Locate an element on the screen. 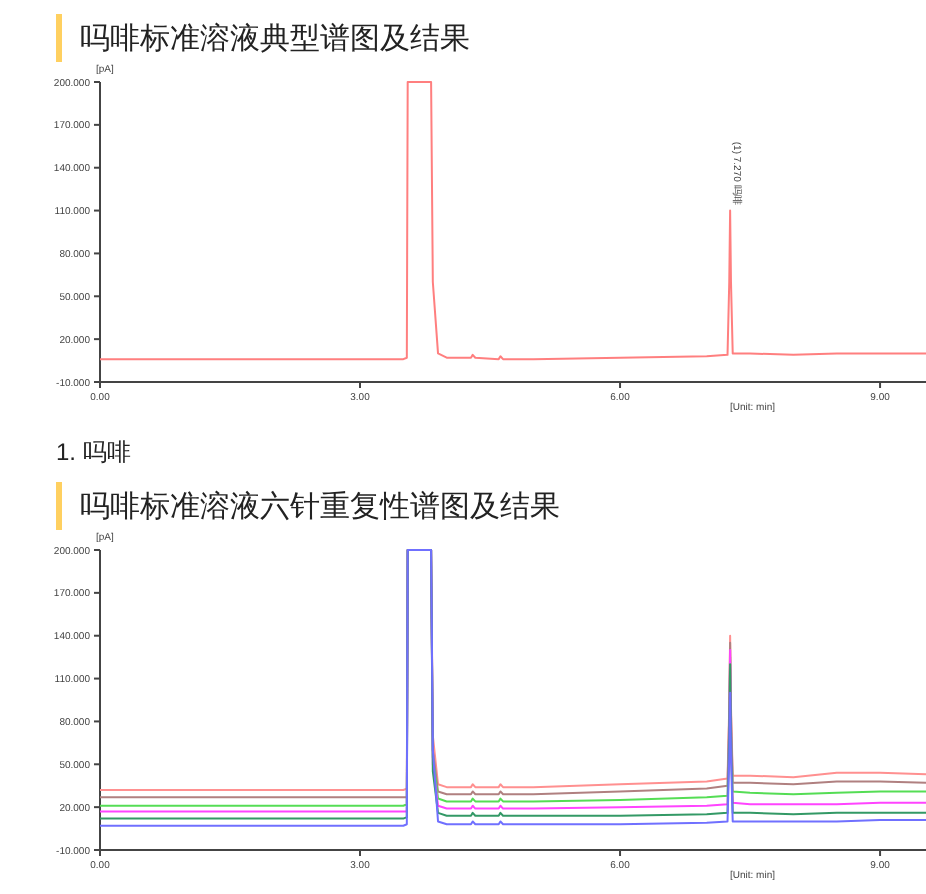 The width and height of the screenshot is (926, 894). chart-title: 吗啡标准溶液典型谱图及结果 is located at coordinates (275, 39).